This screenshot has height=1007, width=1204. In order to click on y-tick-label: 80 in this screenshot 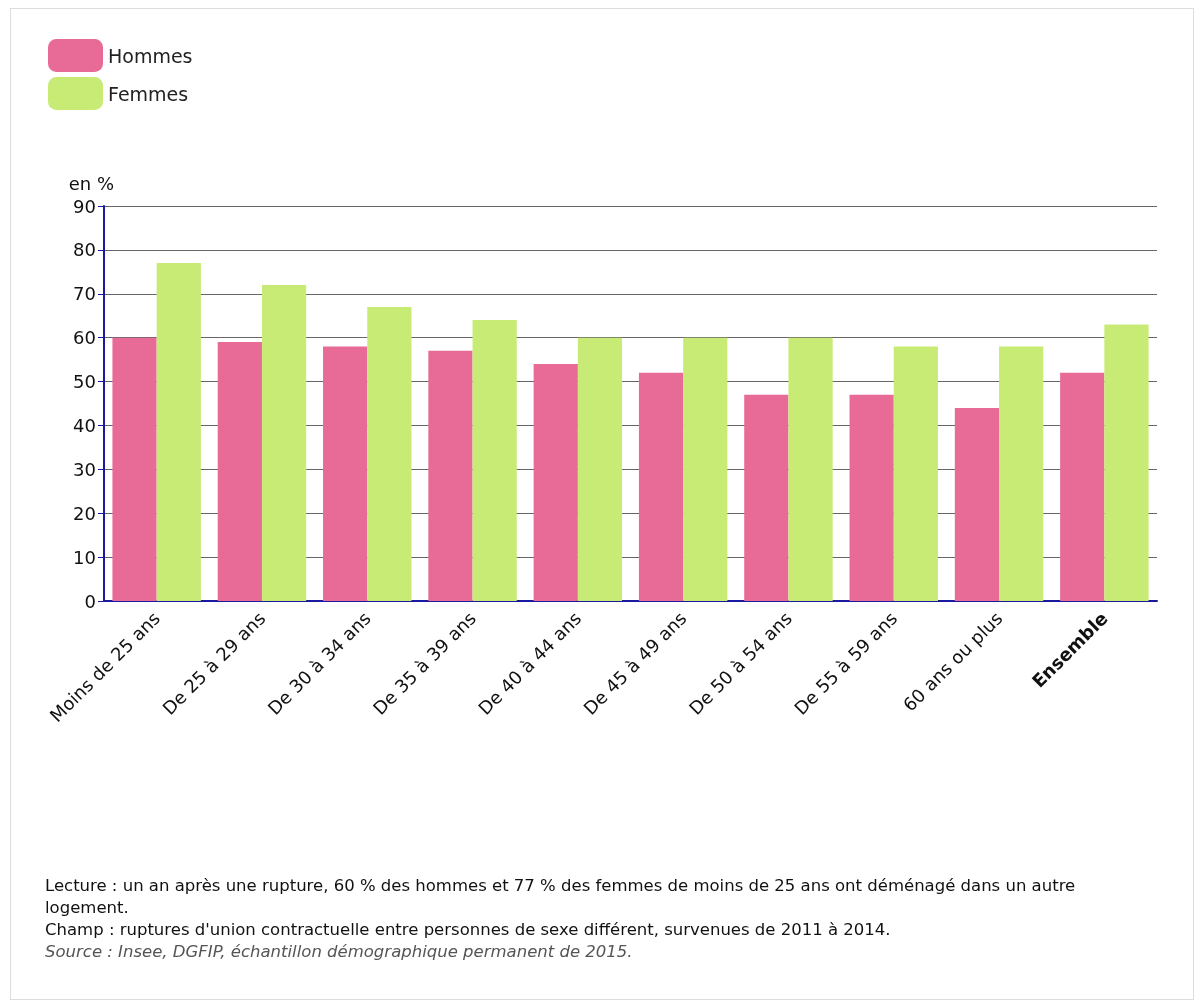, I will do `click(84, 250)`.